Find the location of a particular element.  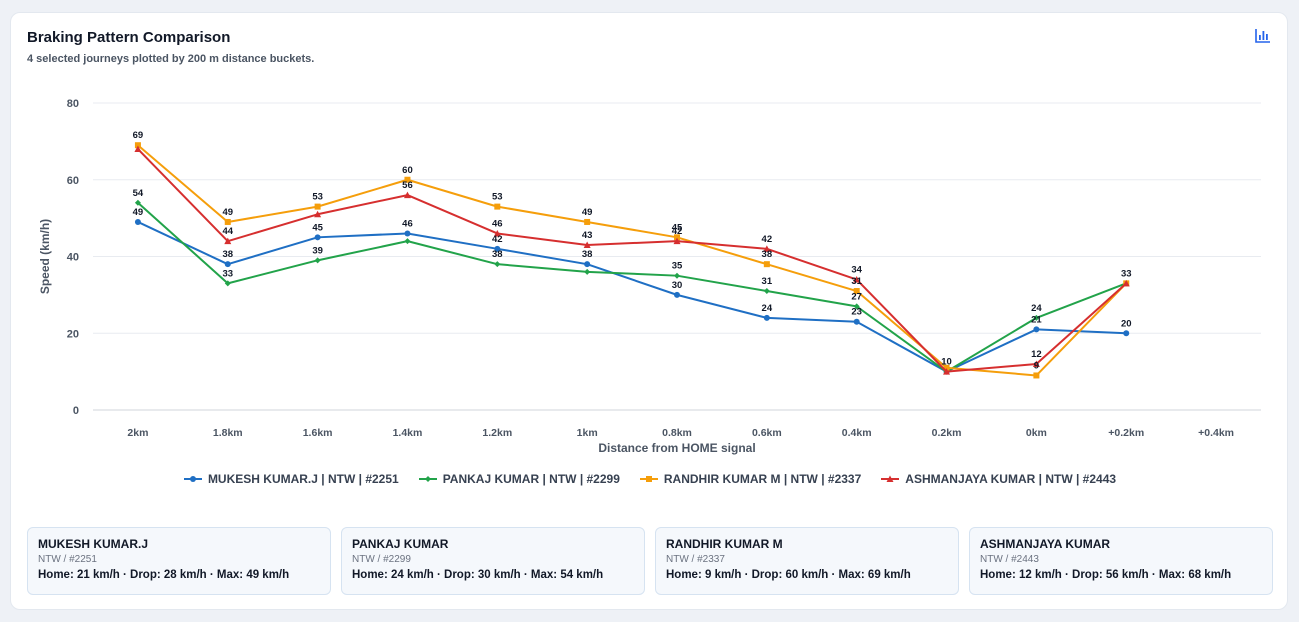

y-tick-label: 80 is located at coordinates (73, 104).